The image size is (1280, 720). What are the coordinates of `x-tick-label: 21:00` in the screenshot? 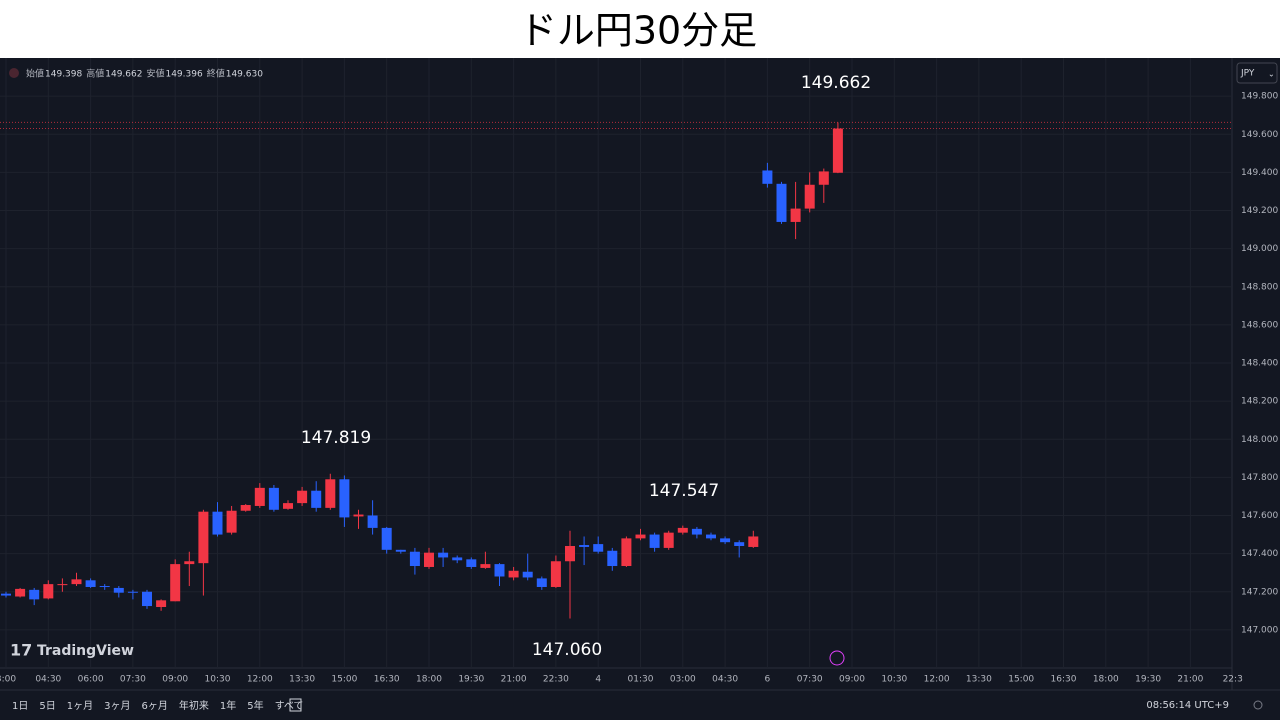 It's located at (1190, 680).